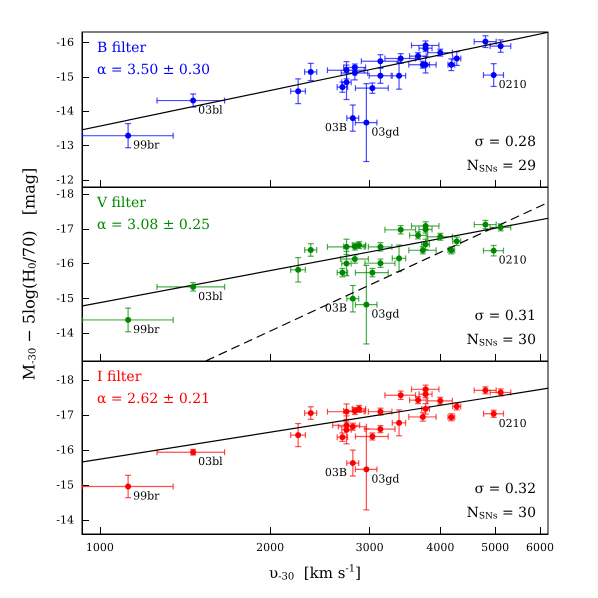 This screenshot has height=598, width=598. Describe the element at coordinates (495, 547) in the screenshot. I see `x-tick-label: 5000` at that location.